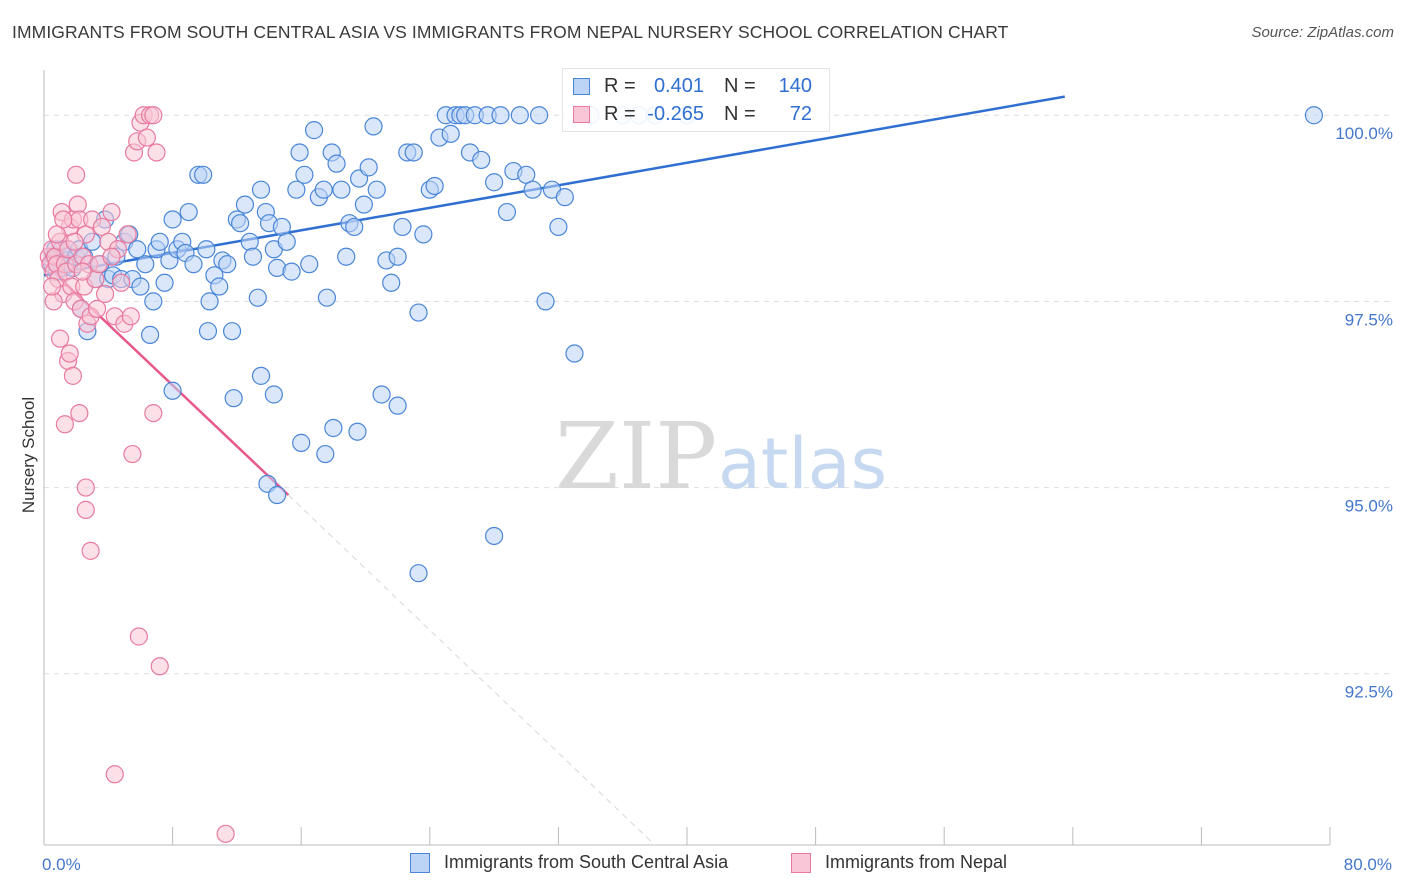 The height and width of the screenshot is (892, 1406). I want to click on legend-item-nepal: Immigrants from Nepal, so click(899, 862).